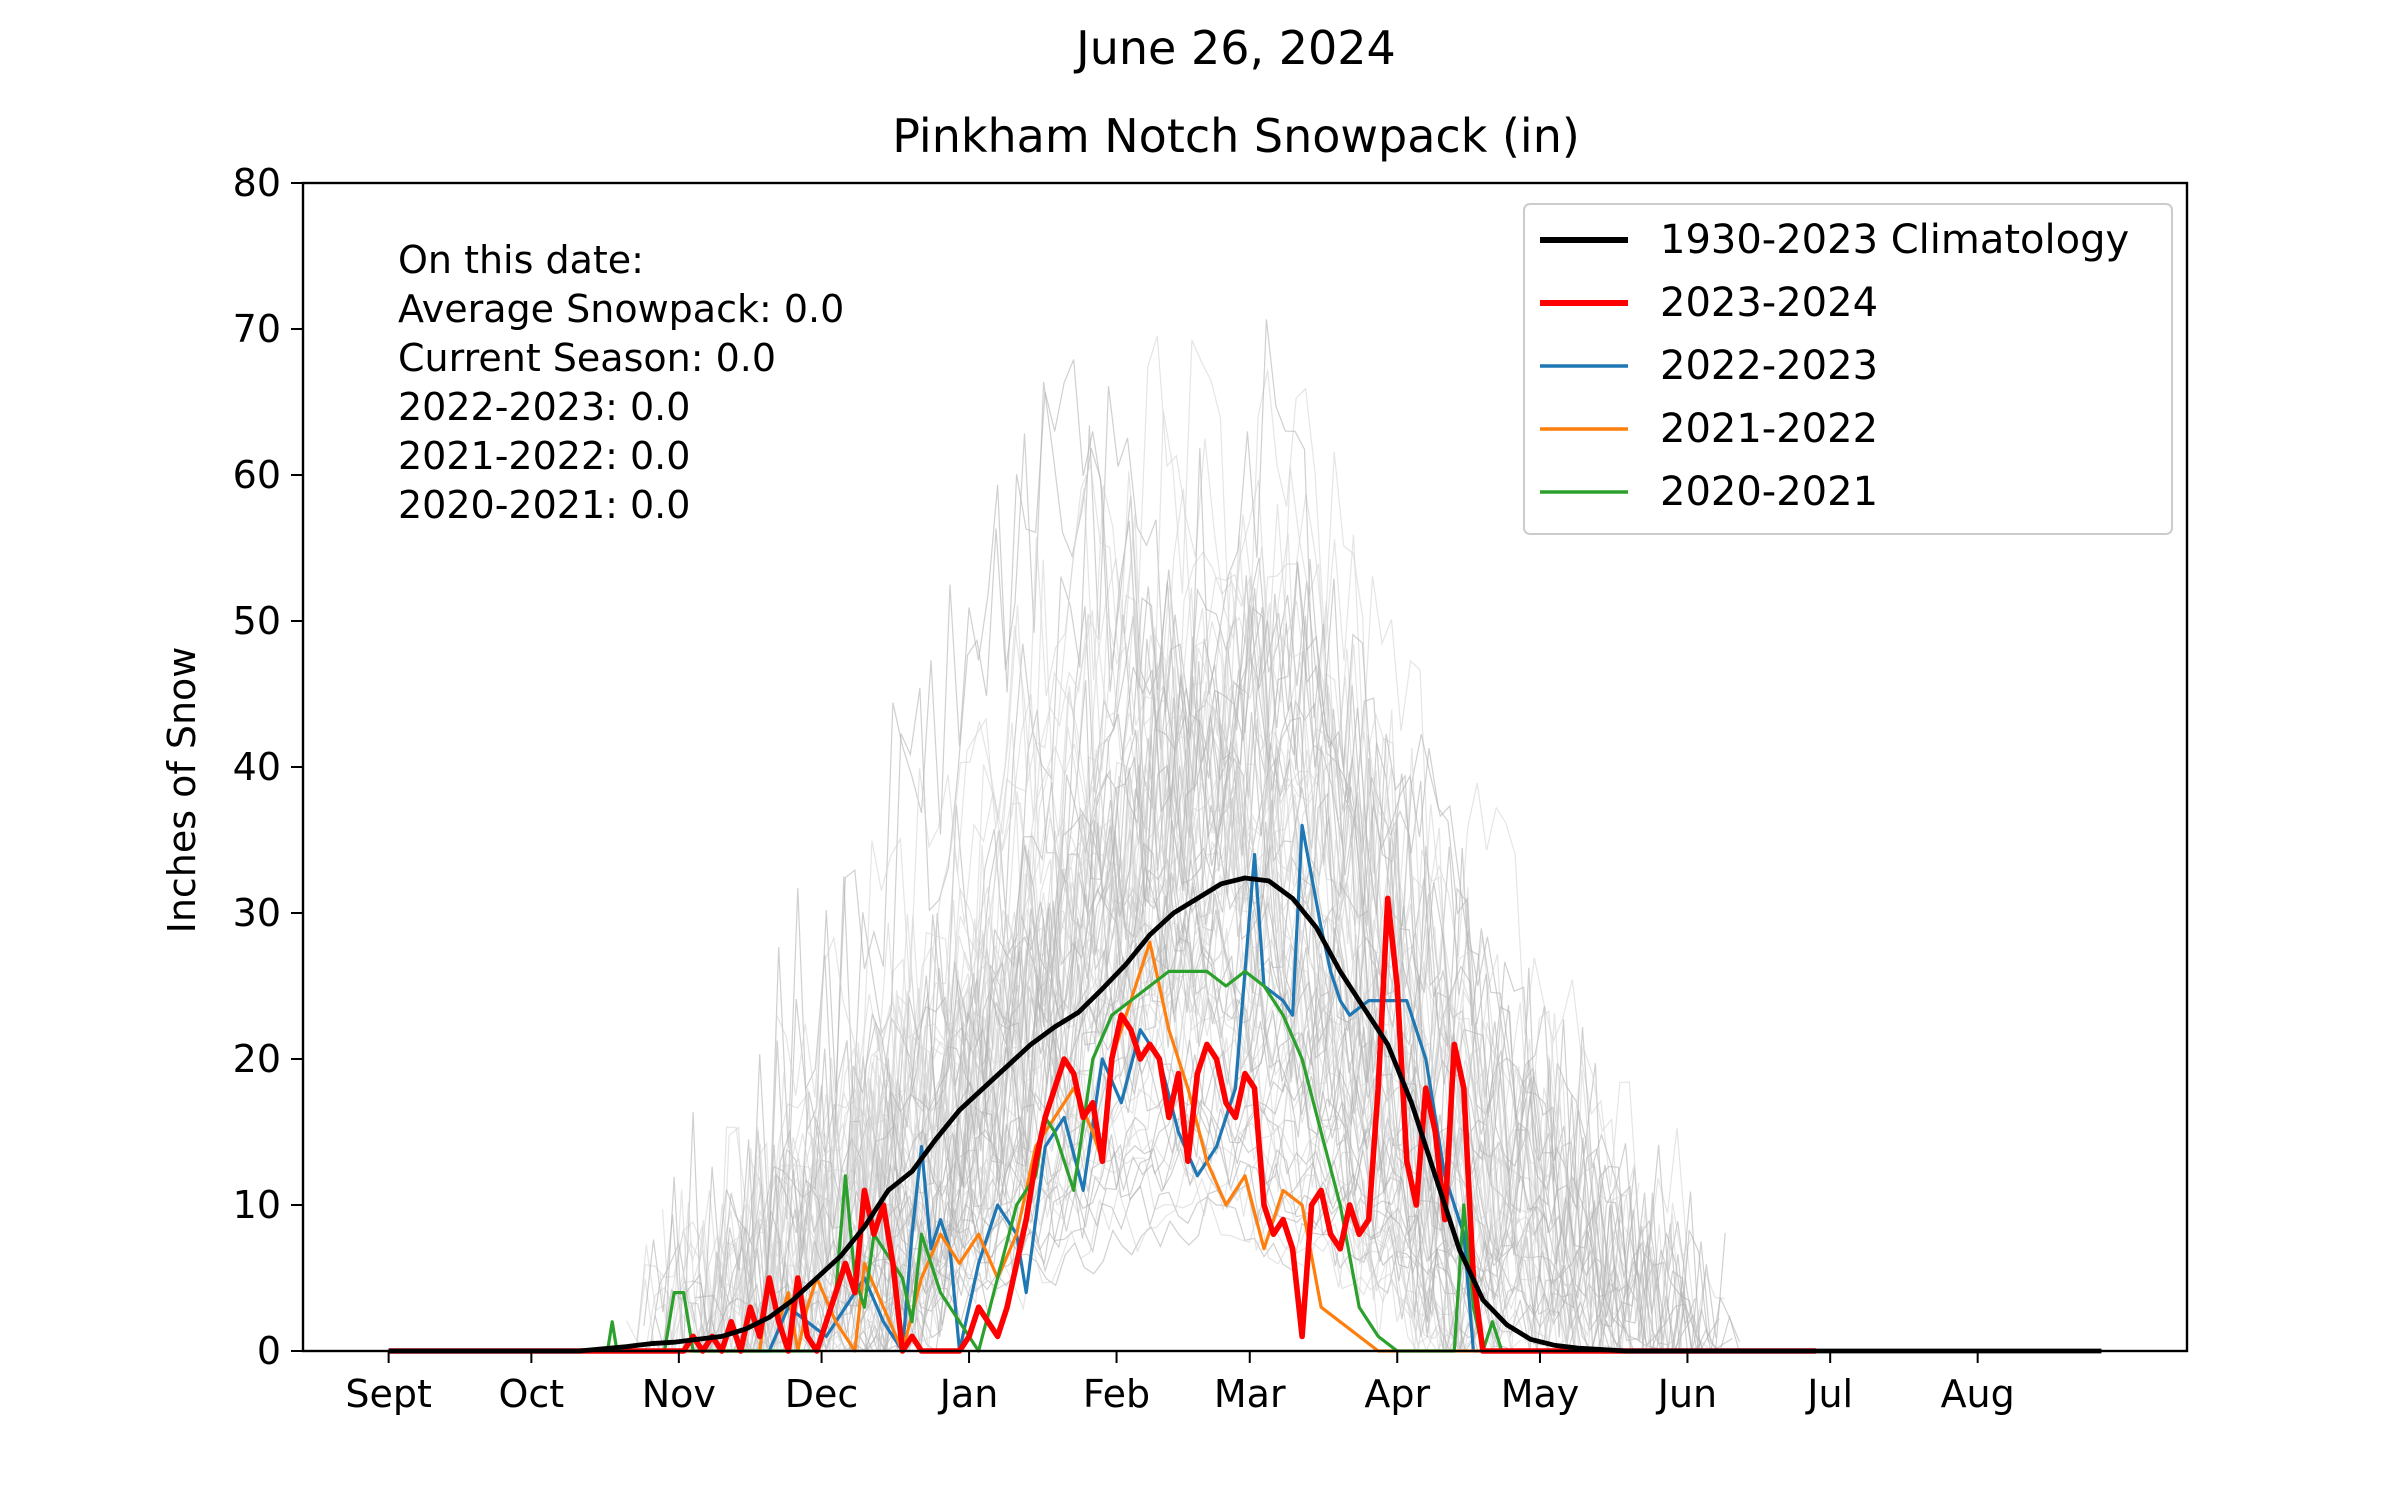  I want to click on y-tick-label: 50, so click(257, 621).